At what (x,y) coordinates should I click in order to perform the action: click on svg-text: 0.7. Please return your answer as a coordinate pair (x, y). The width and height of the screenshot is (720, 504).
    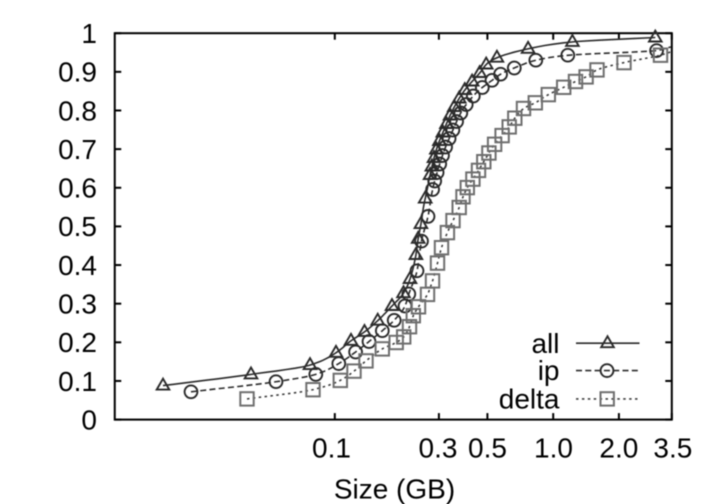
    Looking at the image, I should click on (77, 149).